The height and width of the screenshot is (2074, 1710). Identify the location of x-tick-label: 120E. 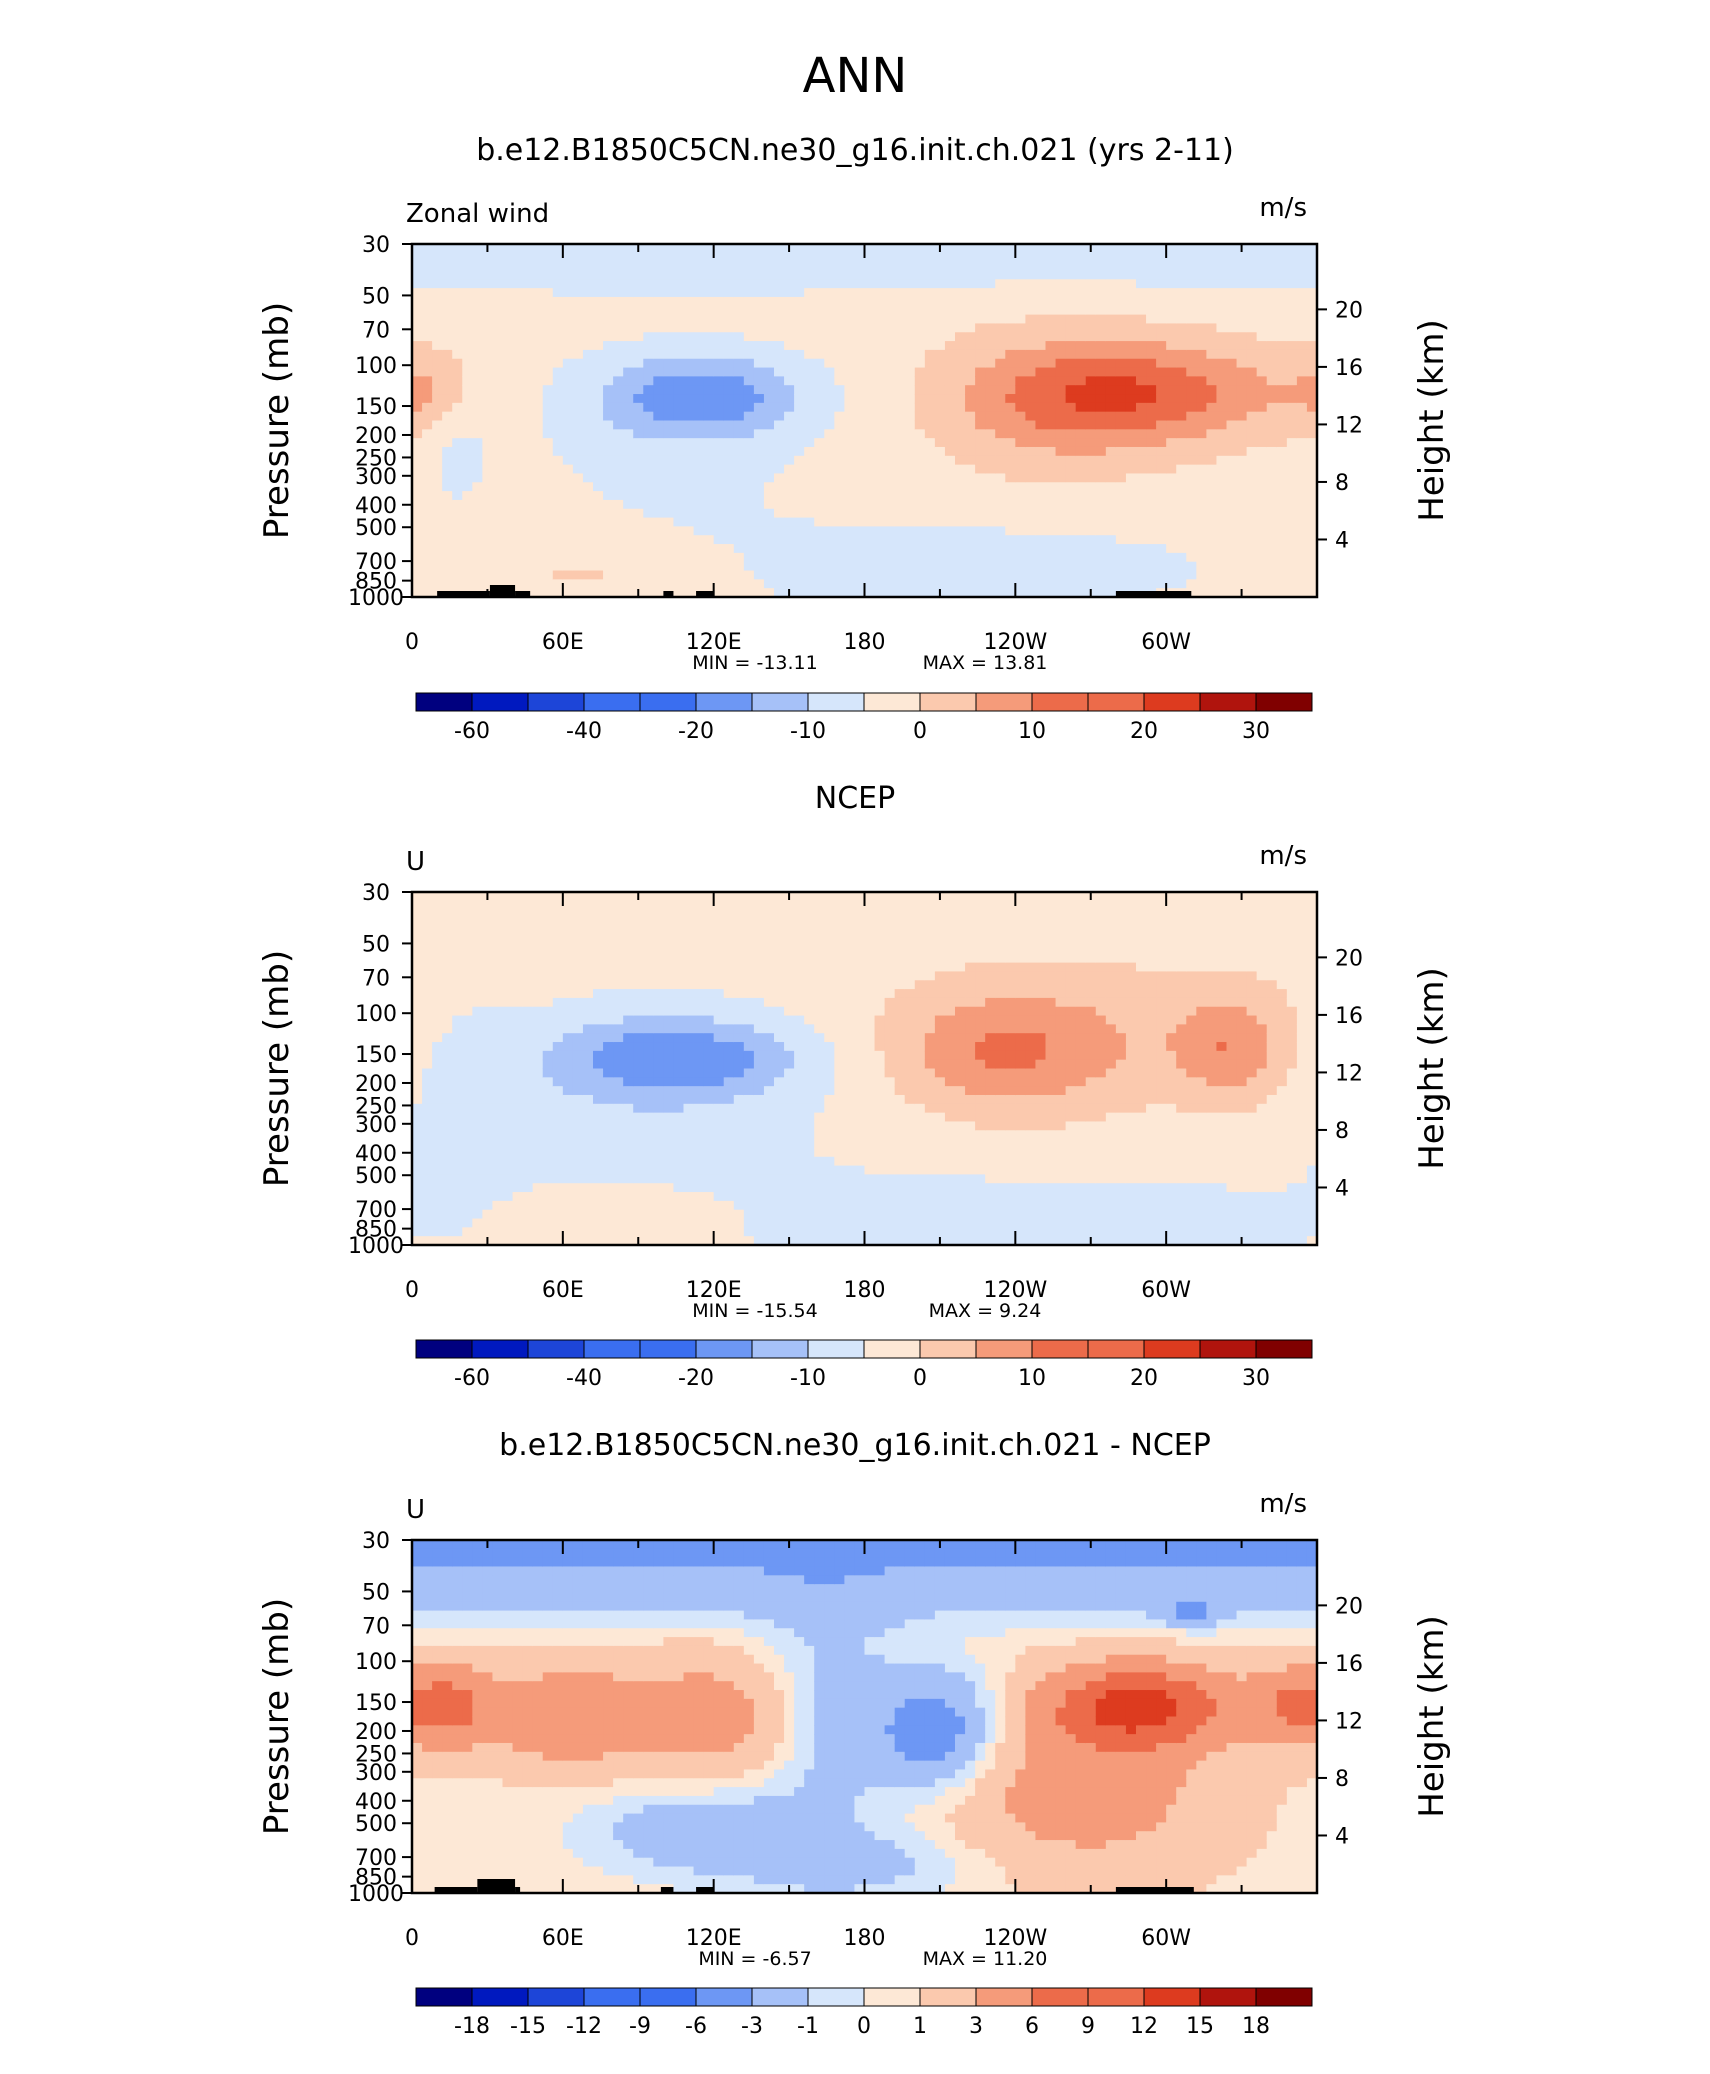
(714, 642).